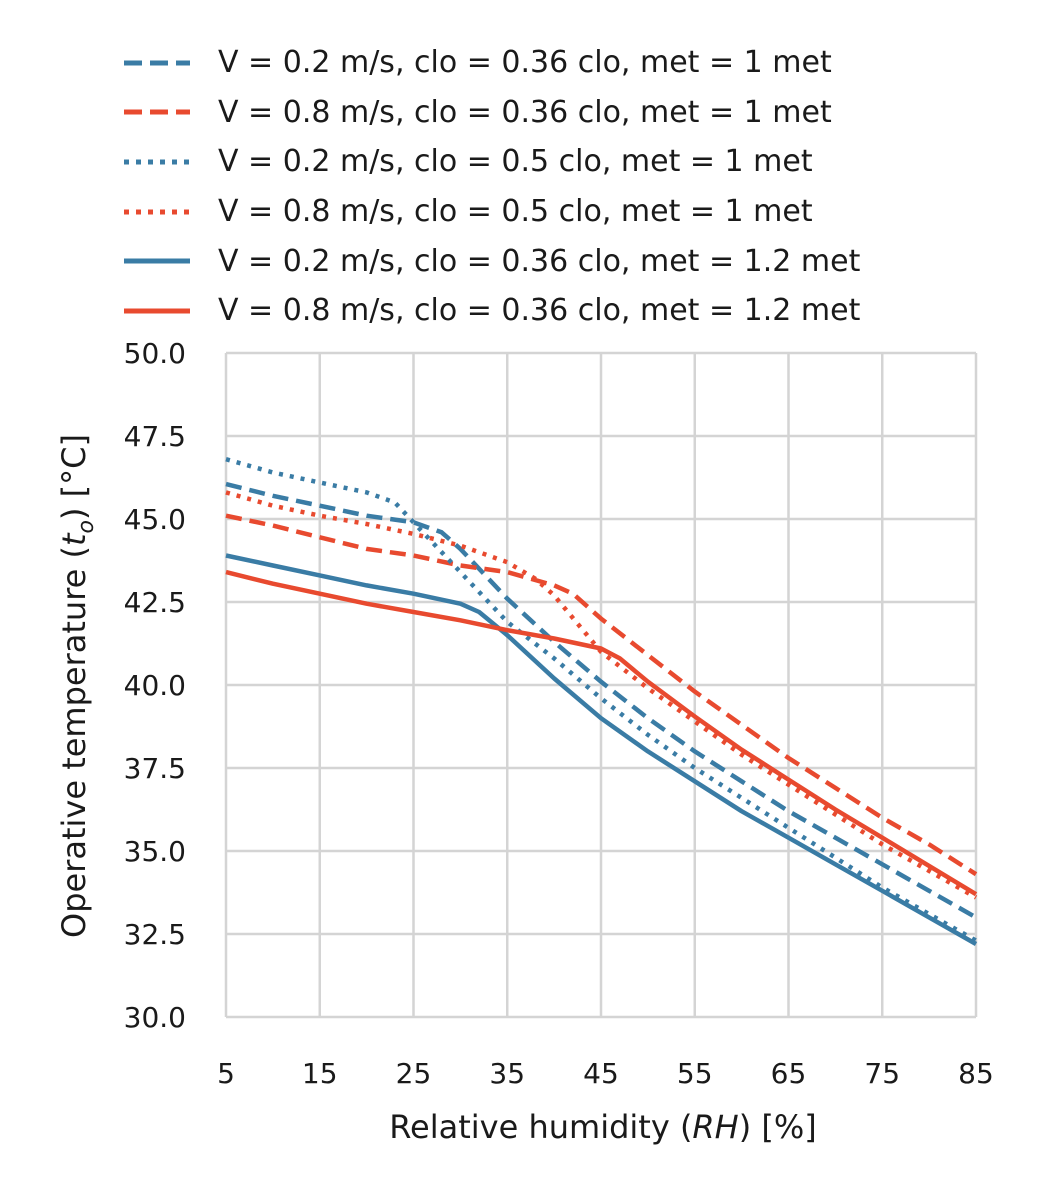  Describe the element at coordinates (157, 112) in the screenshot. I see `legend-swatch-dashed-red` at that location.